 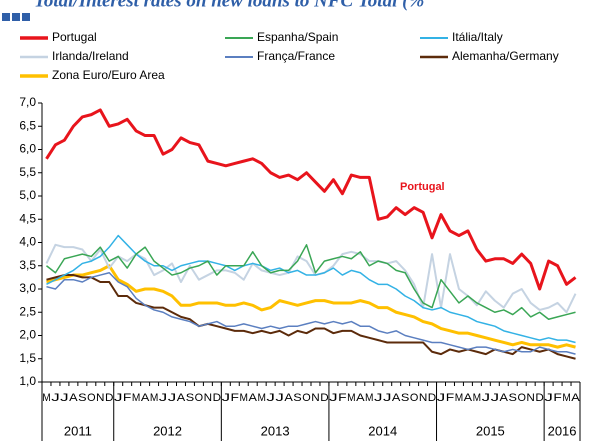 What do you see at coordinates (505, 56) in the screenshot?
I see `legend-label: Alemanha/Germany` at bounding box center [505, 56].